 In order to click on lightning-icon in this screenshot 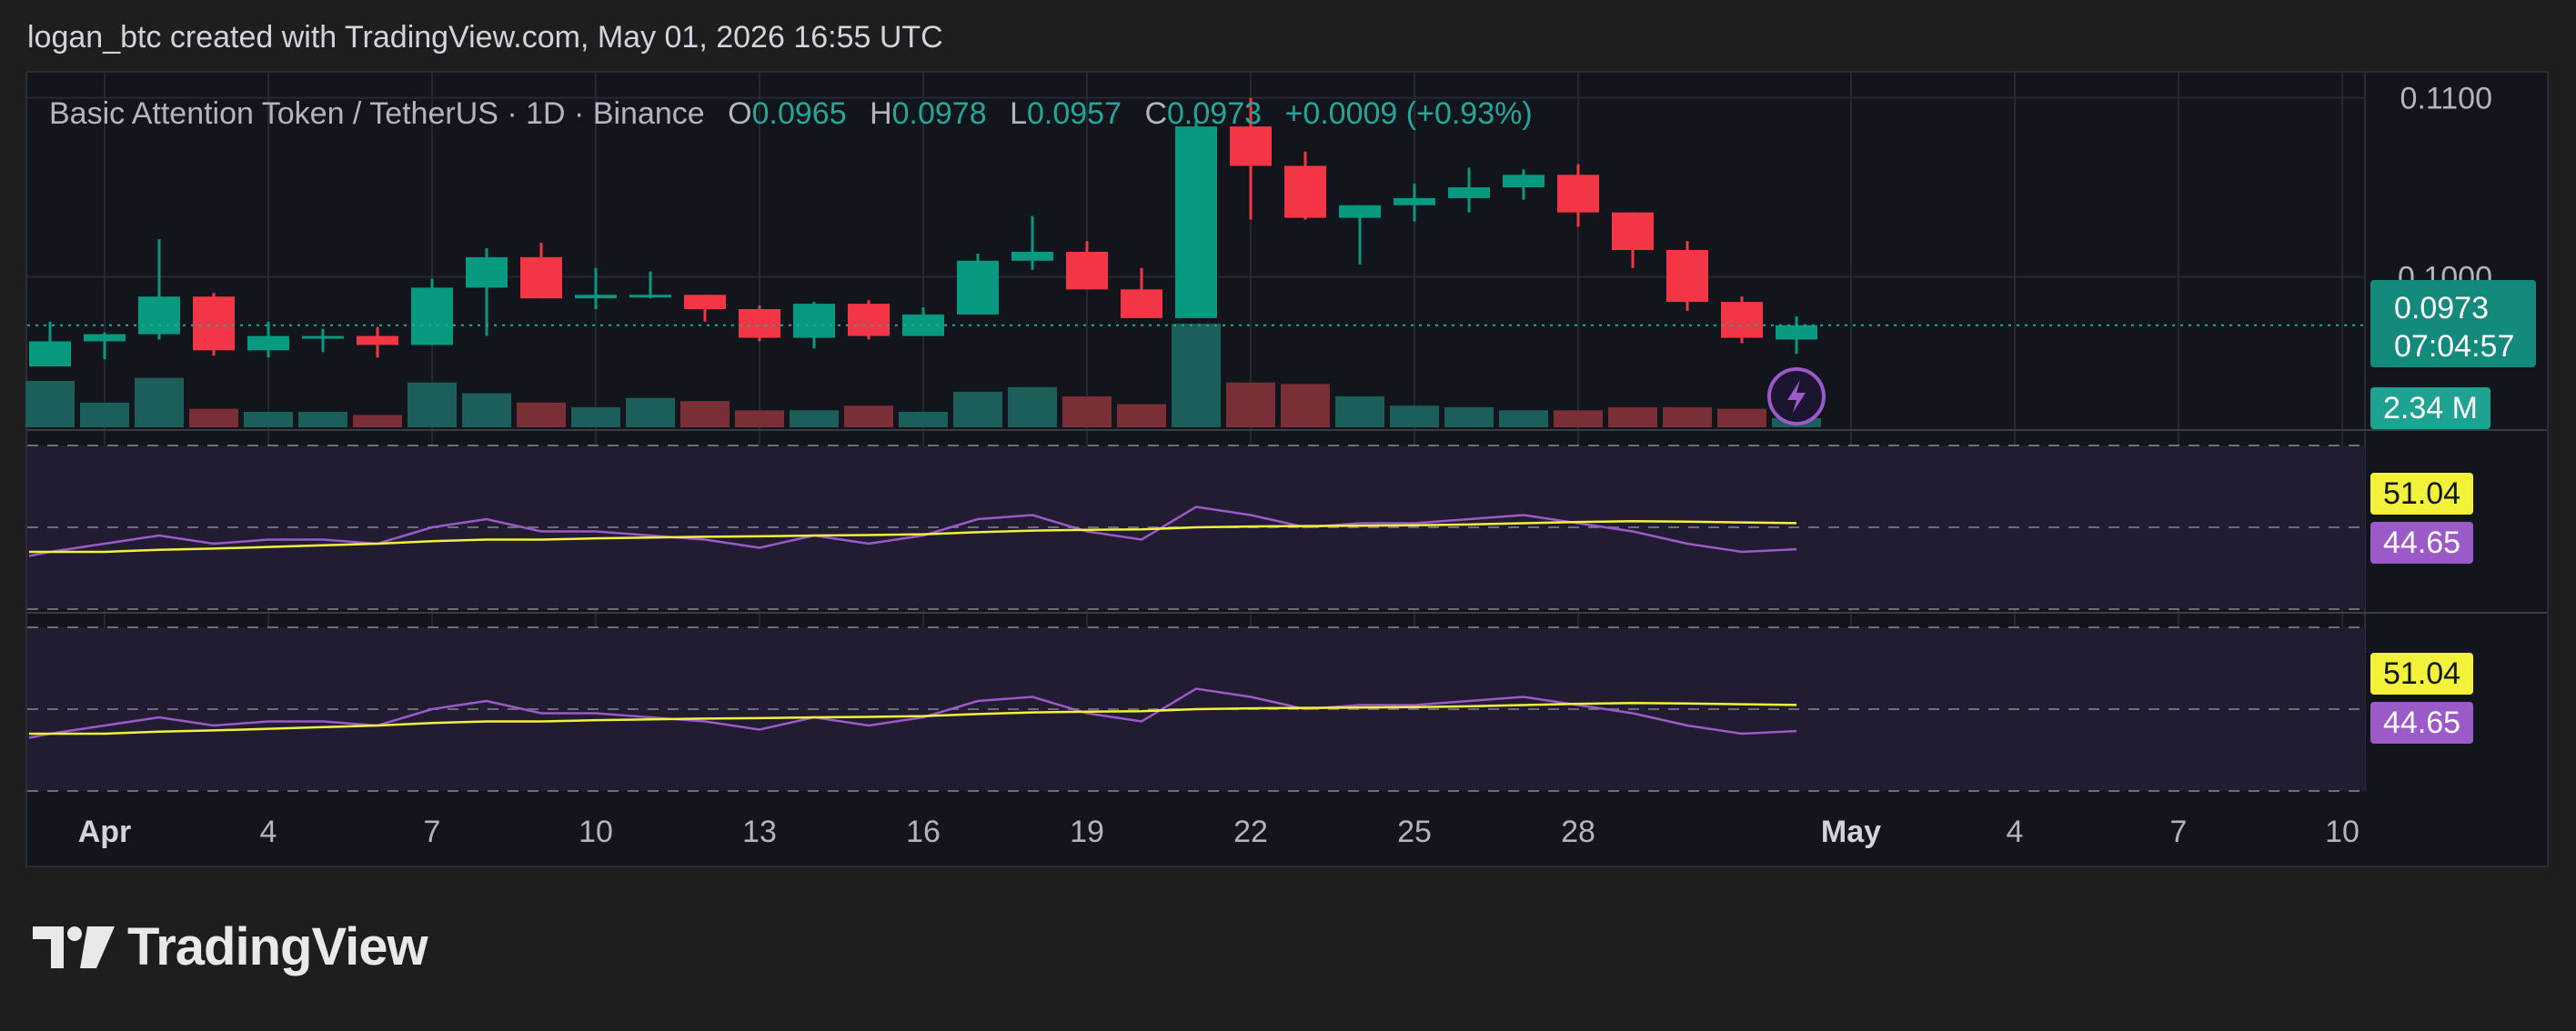, I will do `click(1796, 396)`.